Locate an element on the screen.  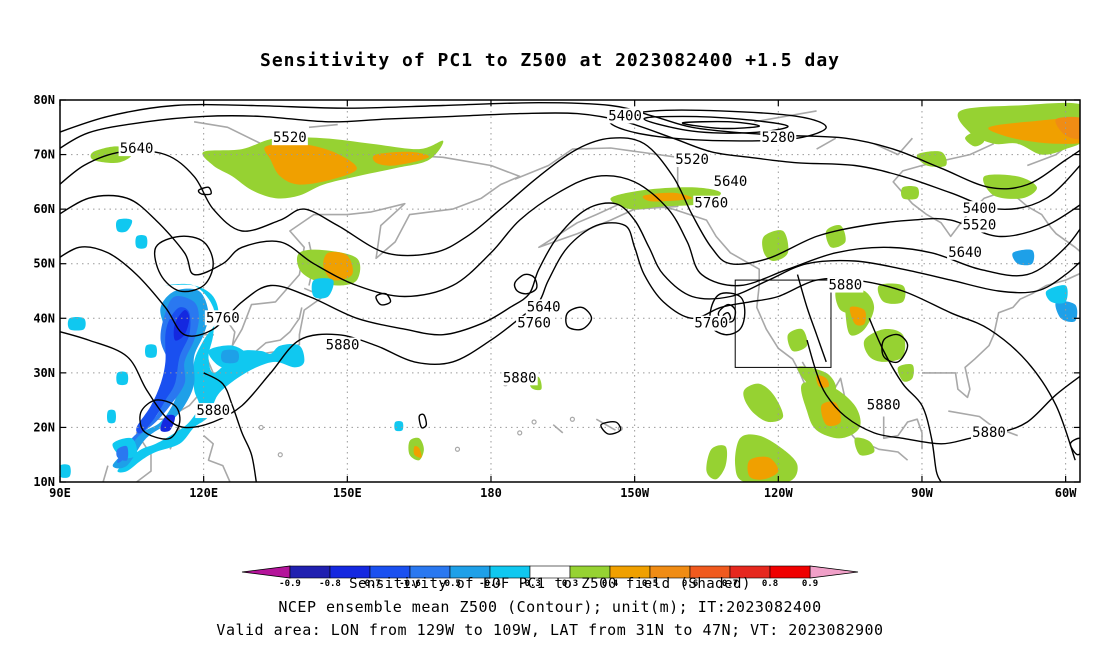
lat-tick-label: 20N is located at coordinates (44, 427).